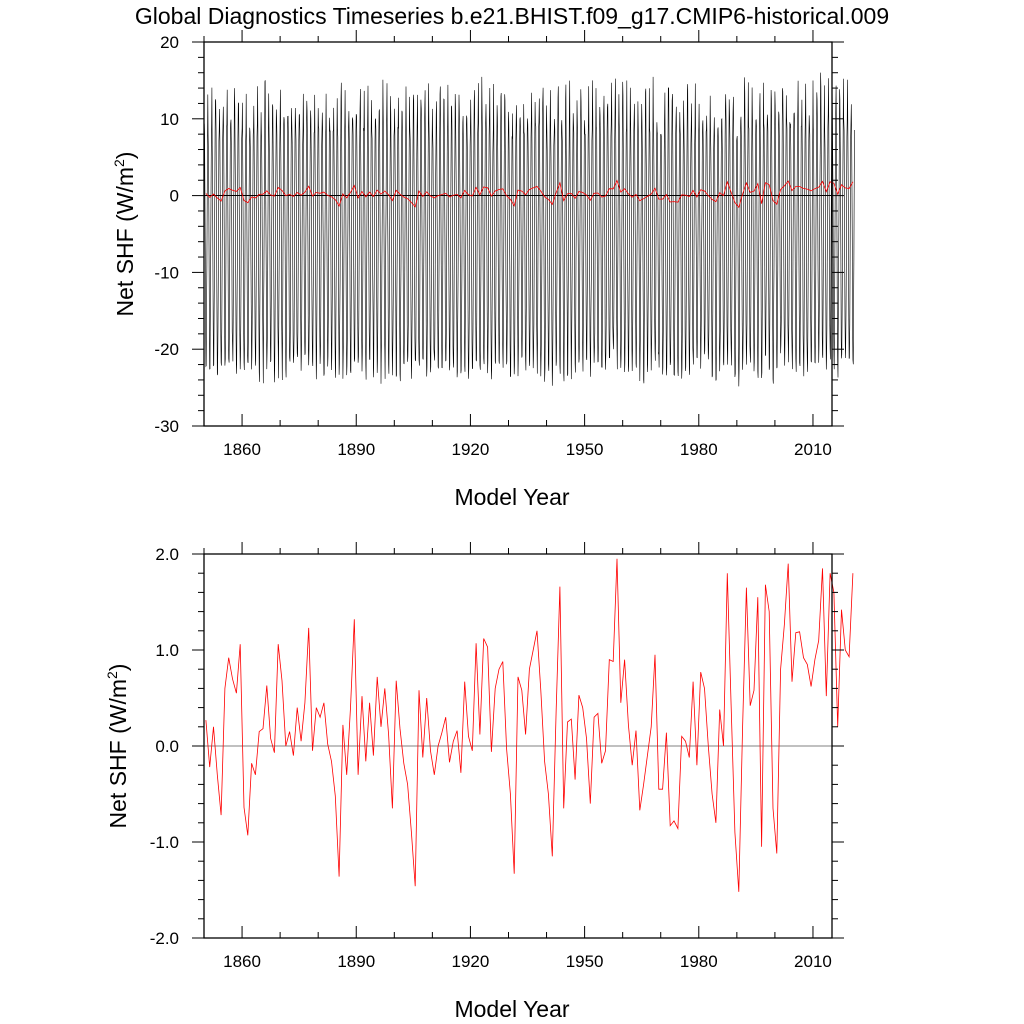 This screenshot has height=1024, width=1024. I want to click on top-x-axis-label: Model Year, so click(511, 497).